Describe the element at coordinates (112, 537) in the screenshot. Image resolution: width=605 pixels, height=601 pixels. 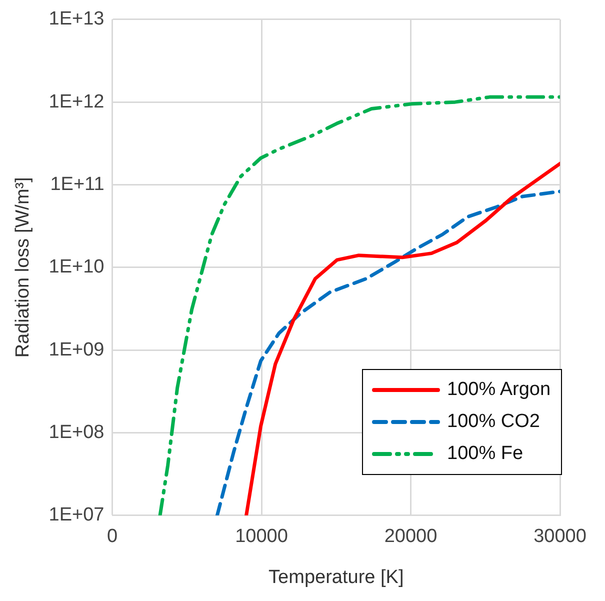
I see `x-tick-label: 0` at that location.